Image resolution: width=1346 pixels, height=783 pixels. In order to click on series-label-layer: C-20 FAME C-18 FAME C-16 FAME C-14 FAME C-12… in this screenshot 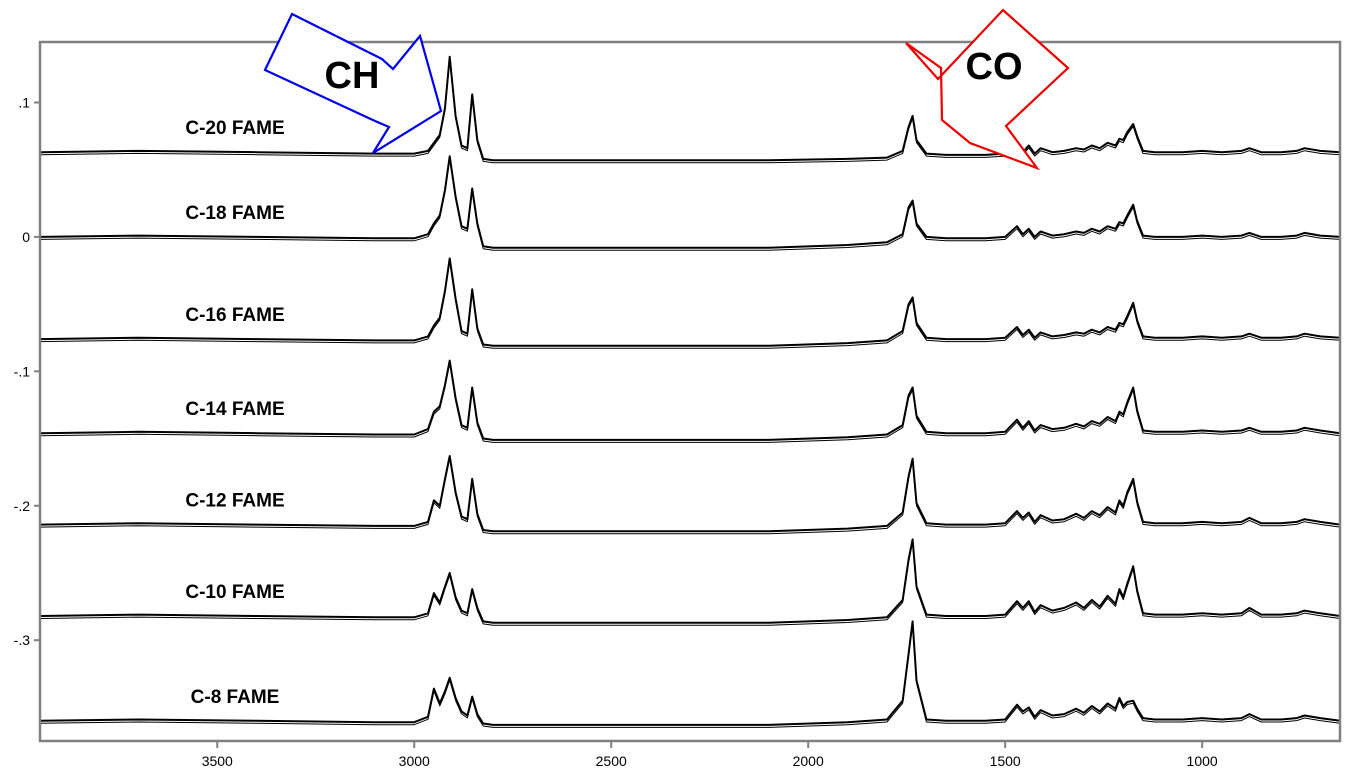, I will do `click(234, 413)`.